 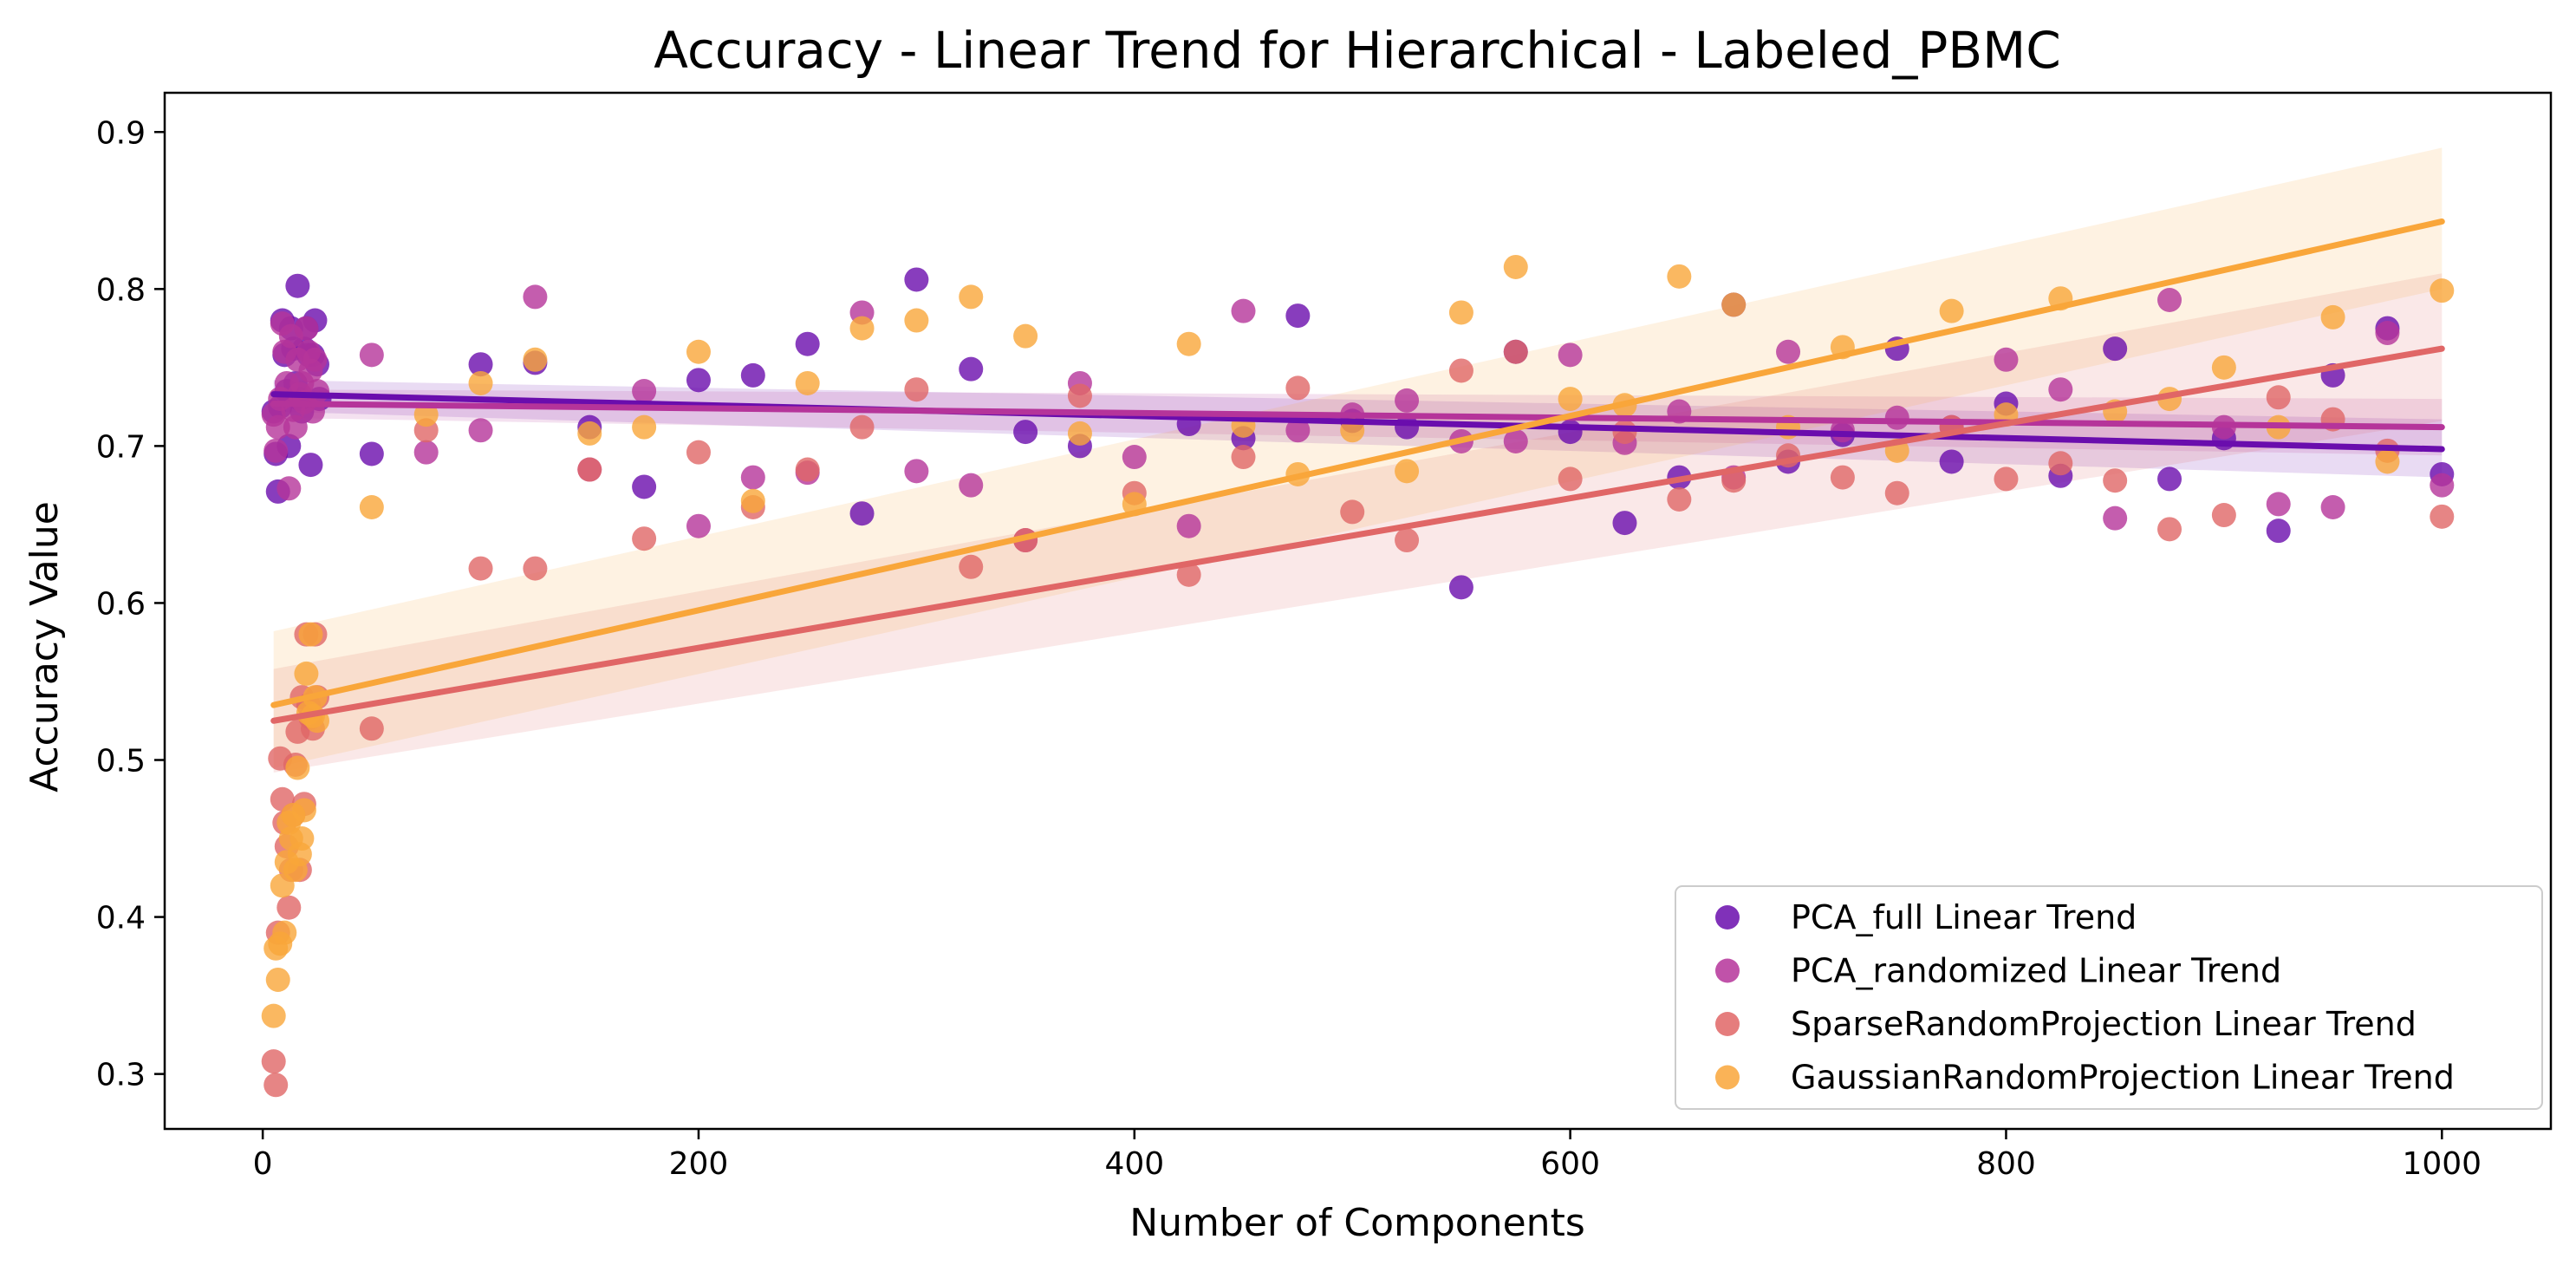 I want to click on x-tick-label: 400, so click(x=1134, y=1164).